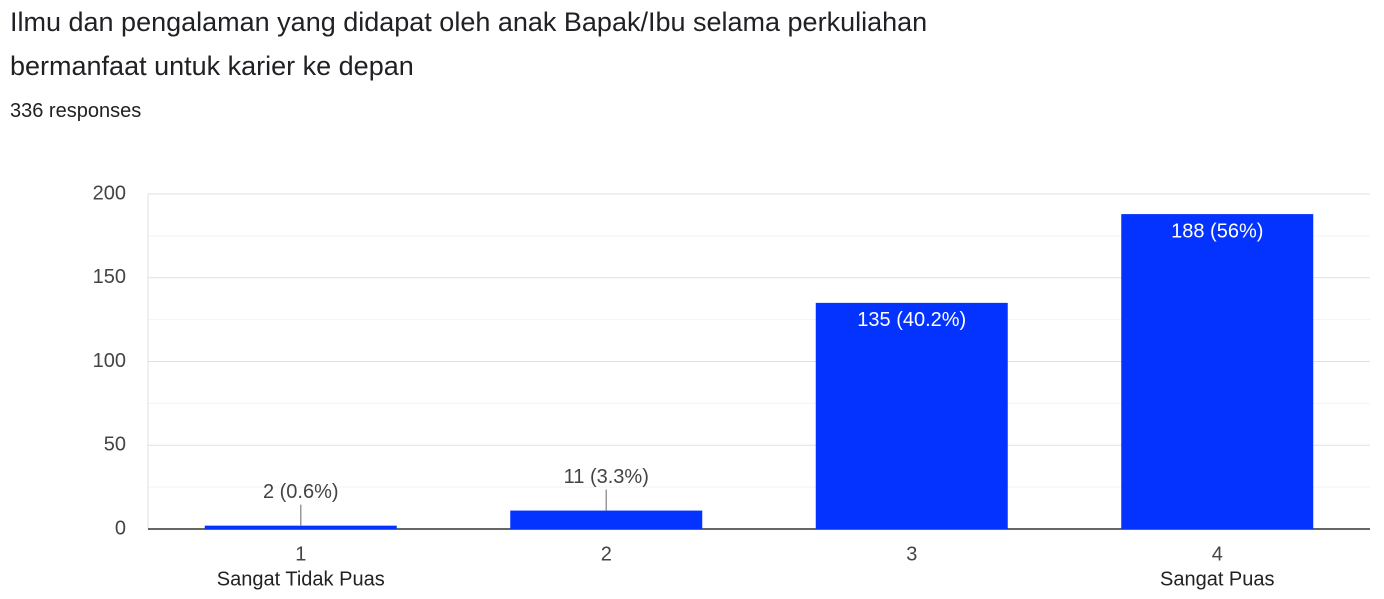  I want to click on data-label: 135 (40.2%), so click(911, 320).